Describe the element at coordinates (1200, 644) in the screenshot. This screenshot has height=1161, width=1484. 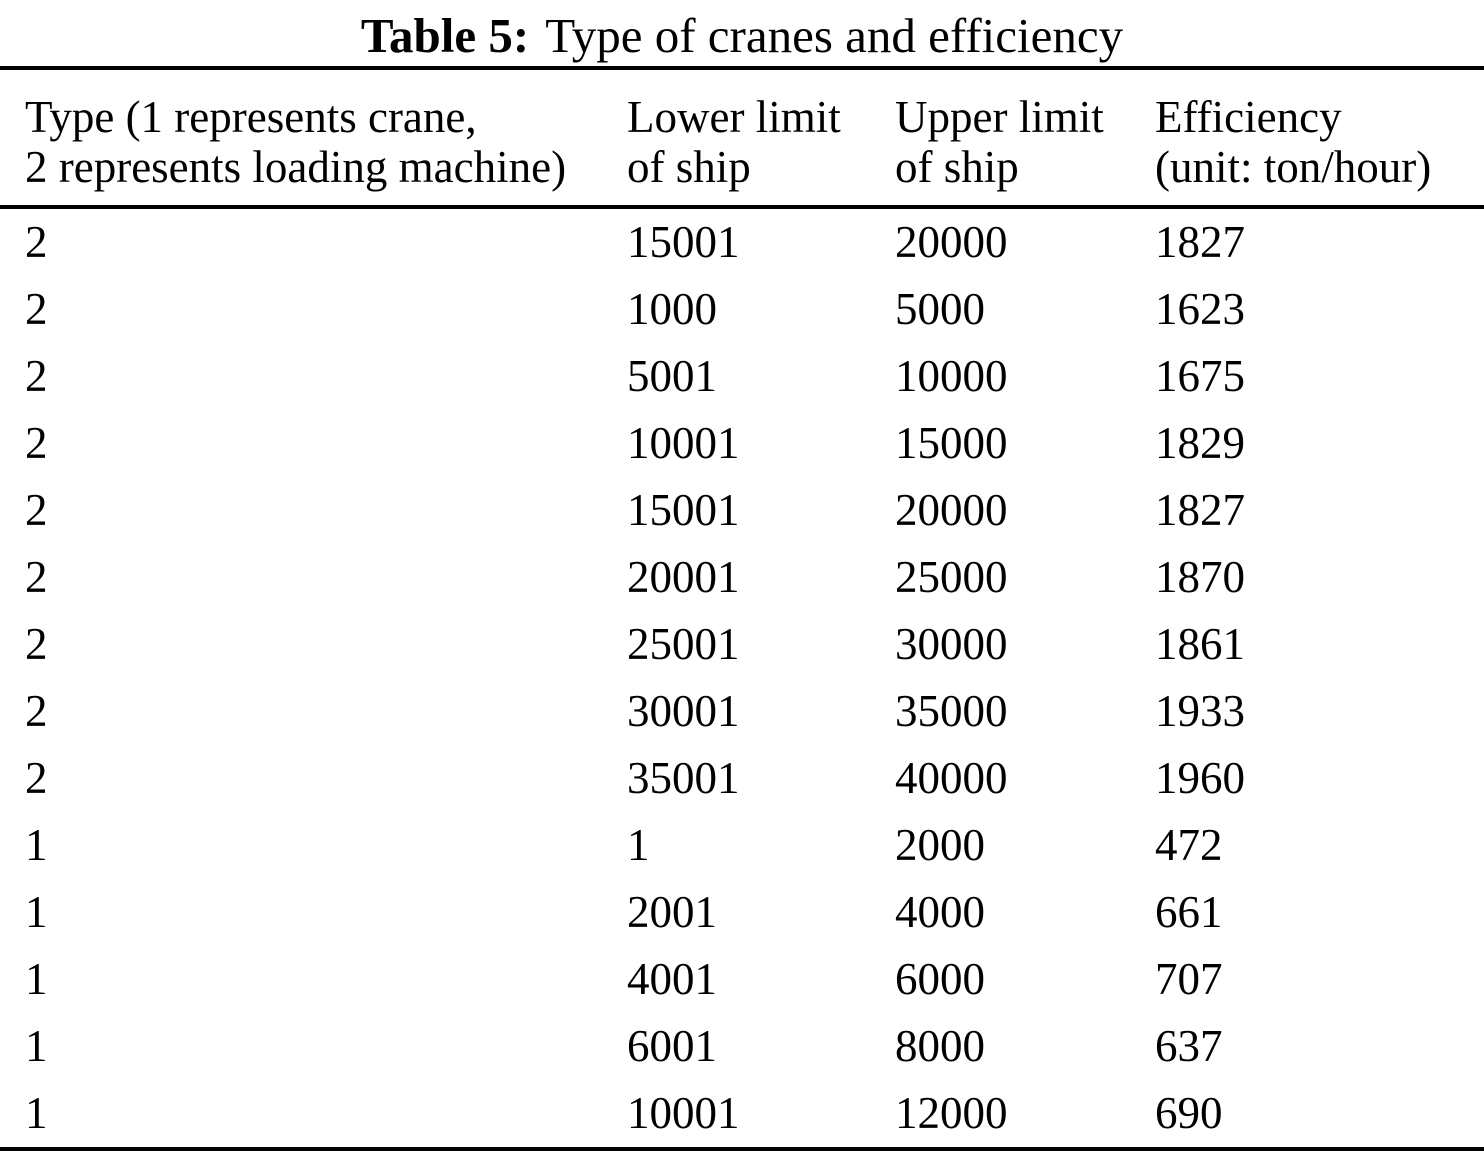
I see `cell-efficiency: 1861` at that location.